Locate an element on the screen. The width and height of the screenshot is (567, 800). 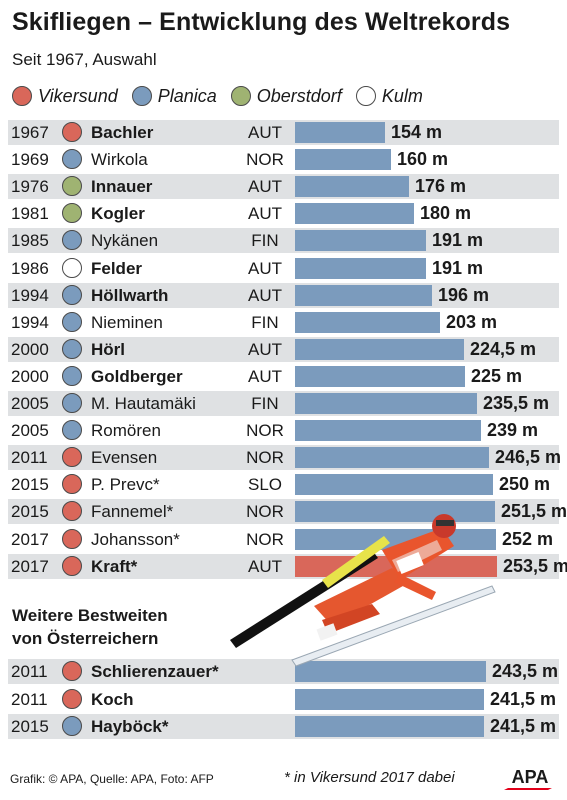
year-label: 1994 is located at coordinates (30, 295).